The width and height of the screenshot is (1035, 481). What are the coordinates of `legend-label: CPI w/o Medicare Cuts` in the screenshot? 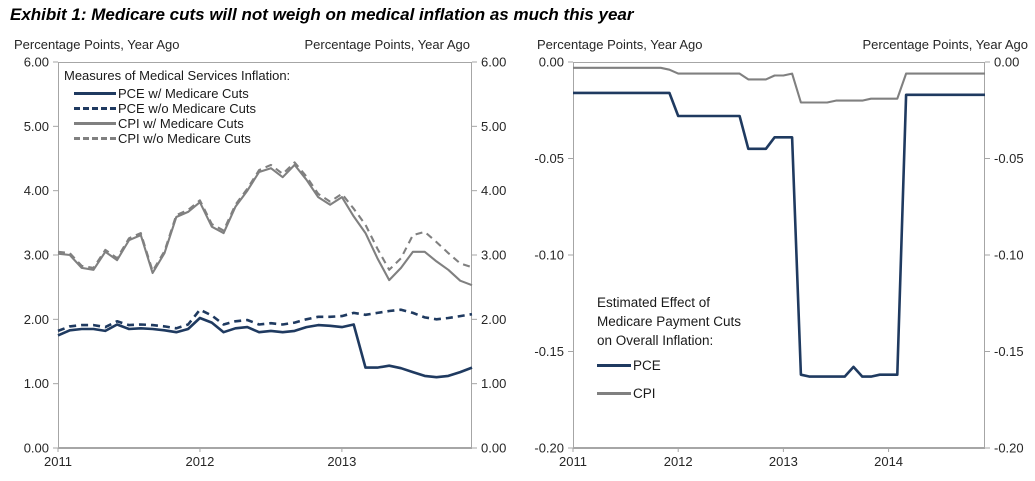 It's located at (184, 138).